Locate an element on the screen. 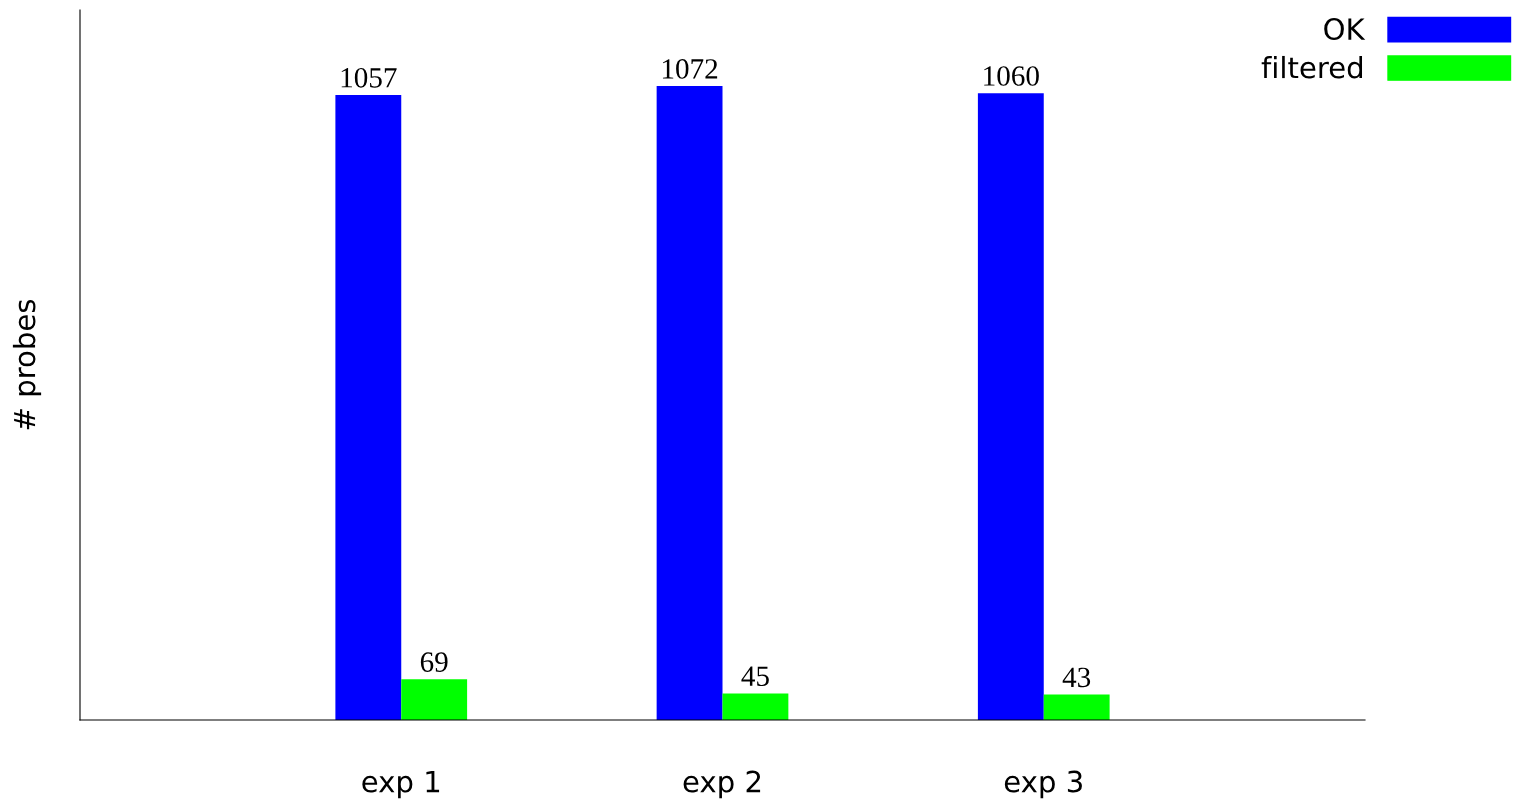  x-tick-label: exp 2 is located at coordinates (722, 784).